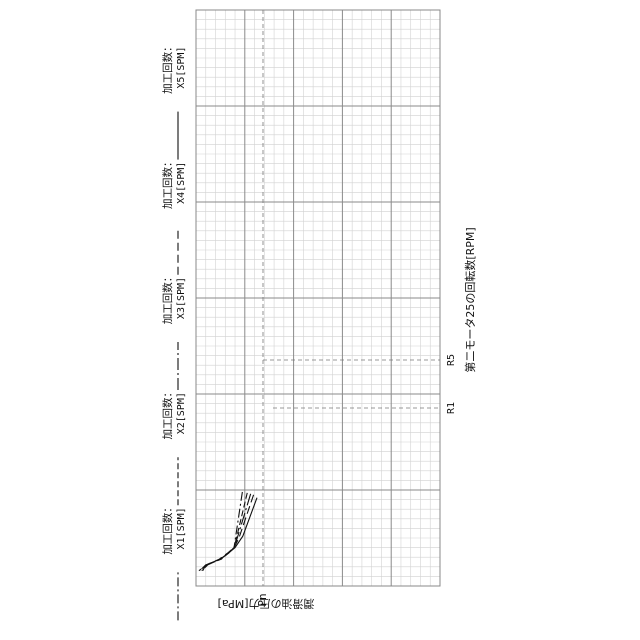 The width and height of the screenshot is (640, 640). Describe the element at coordinates (167, 298) in the screenshot. I see `legend-label-3-title: 加工回数：` at that location.